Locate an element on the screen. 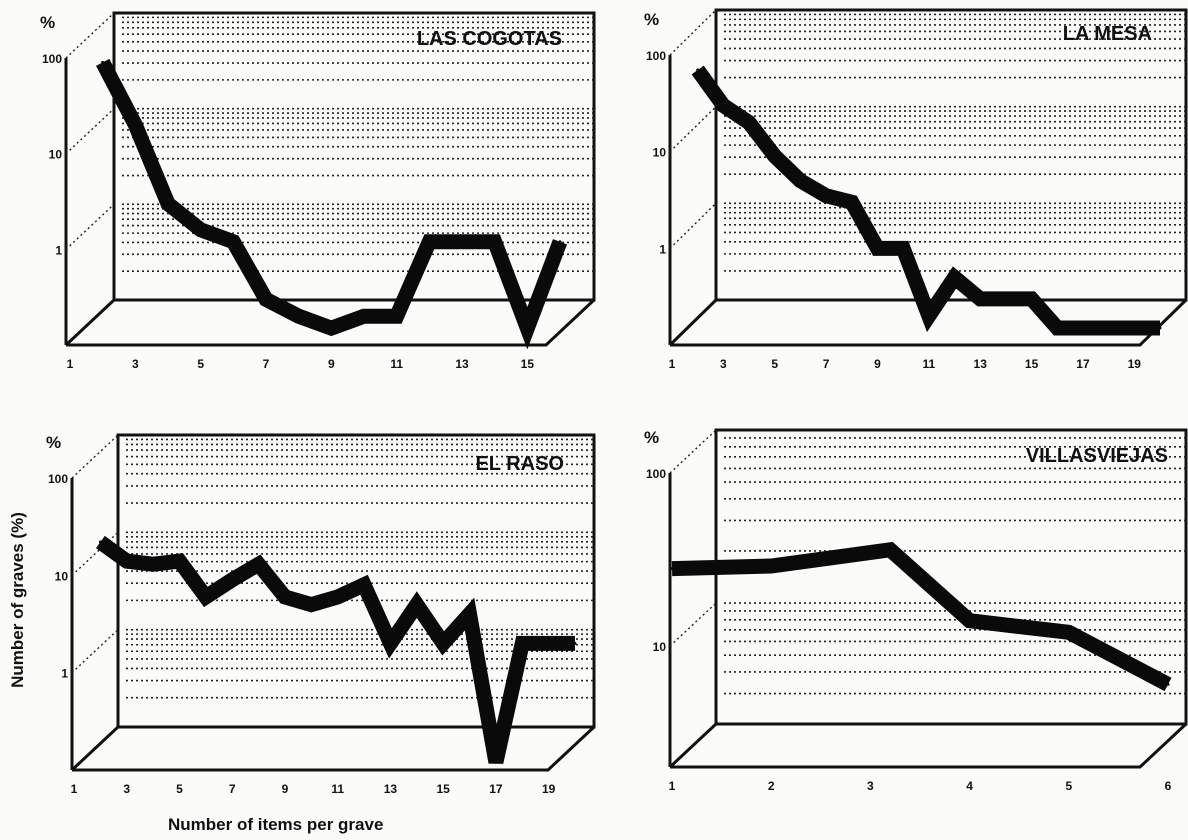 This screenshot has width=1188, height=840. y-axis-label: Number of graves (%) is located at coordinates (17, 600).